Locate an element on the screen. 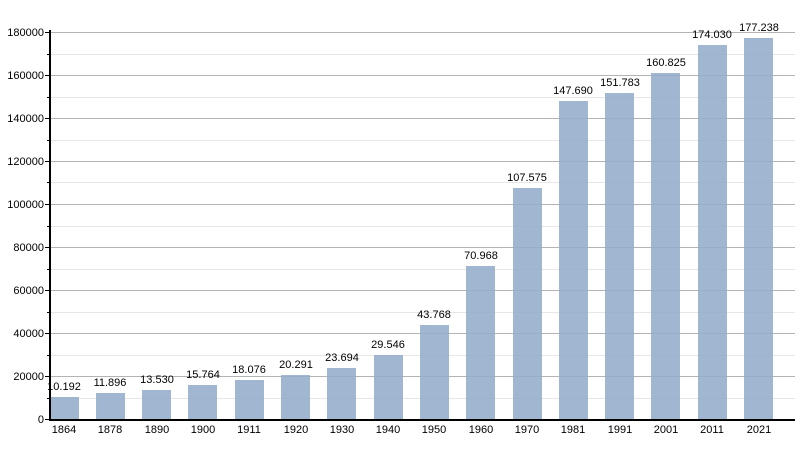 Image resolution: width=800 pixels, height=450 pixels. y-axis-label: 40000 is located at coordinates (28, 334).